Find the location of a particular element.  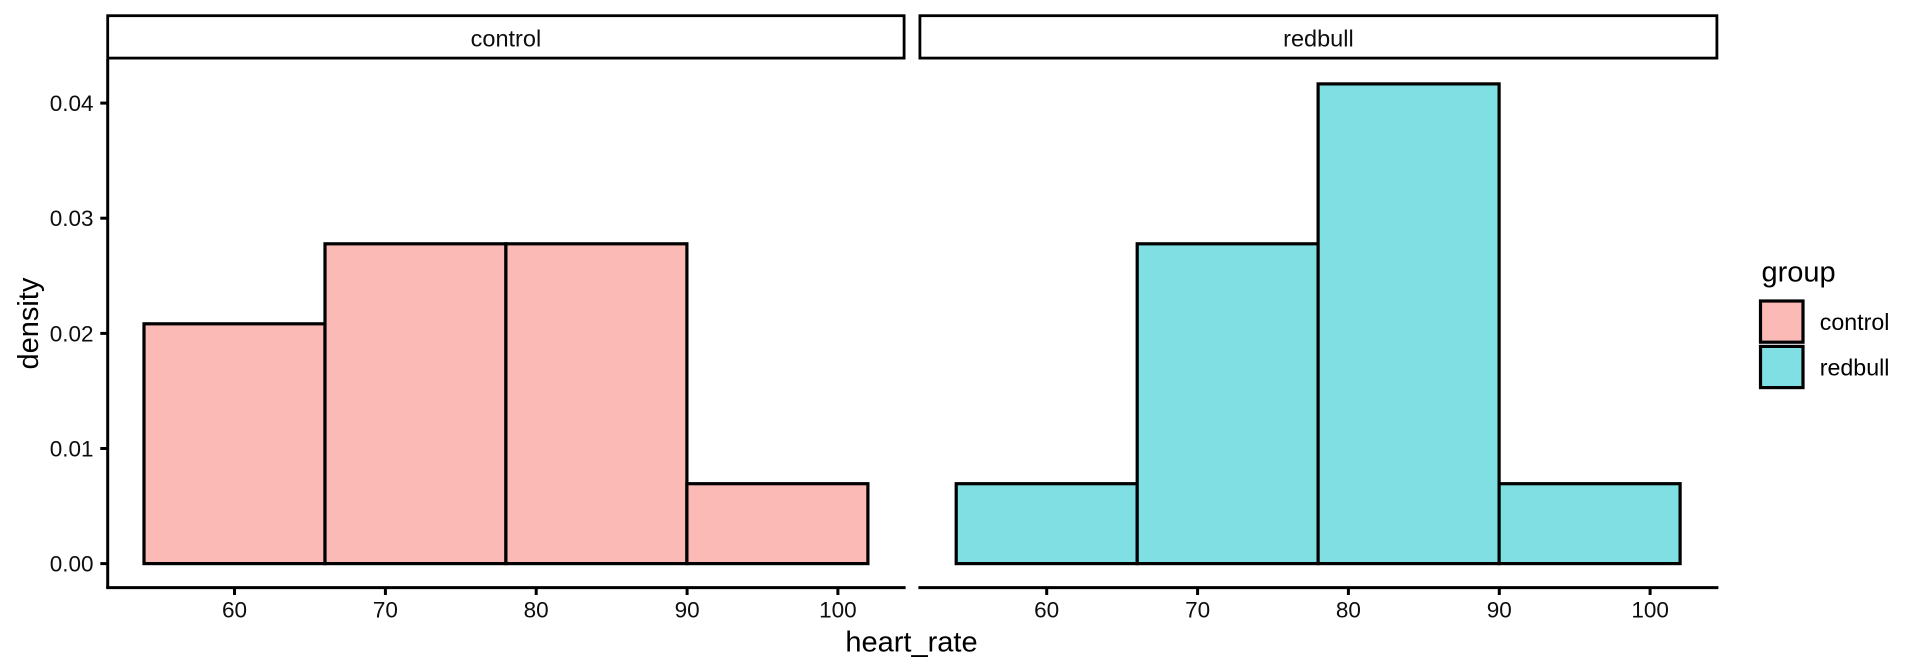

svg-text: heart_rate is located at coordinates (911, 642).